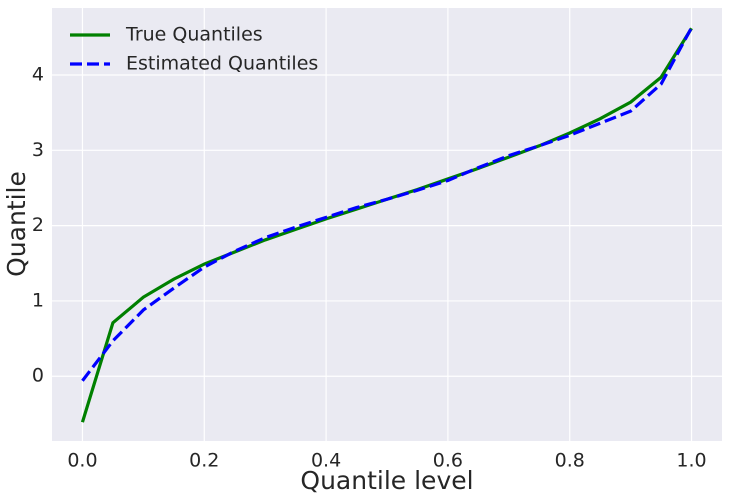  Describe the element at coordinates (326, 461) in the screenshot. I see `x-tick-label: 0.4` at that location.